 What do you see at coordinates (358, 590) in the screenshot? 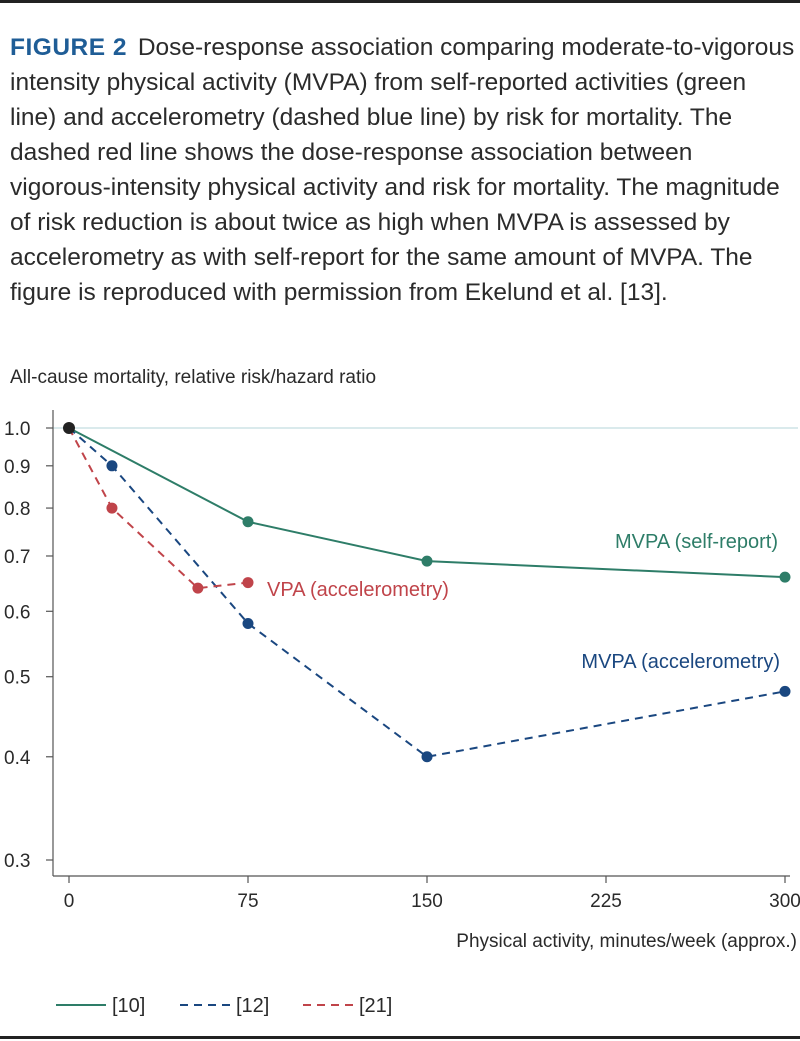
I see `series-label: VPA (accelerometry)` at bounding box center [358, 590].